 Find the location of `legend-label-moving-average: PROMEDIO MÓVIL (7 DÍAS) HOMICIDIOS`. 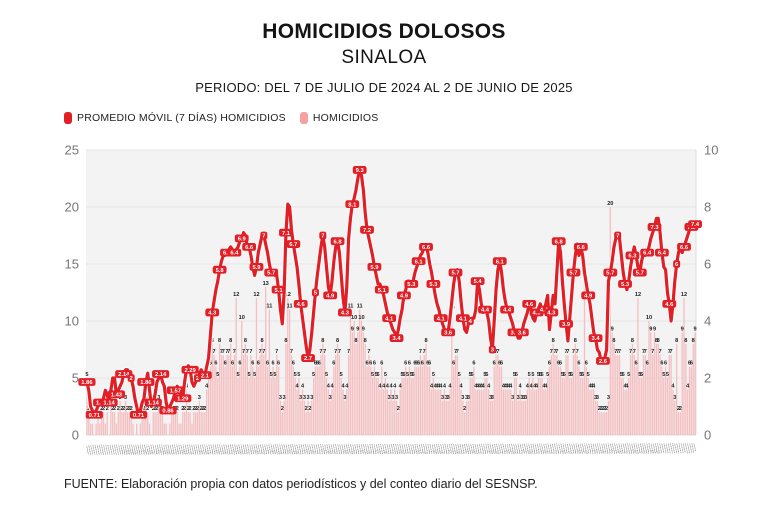

legend-label-moving-average: PROMEDIO MÓVIL (7 DÍAS) HOMICIDIOS is located at coordinates (181, 118).